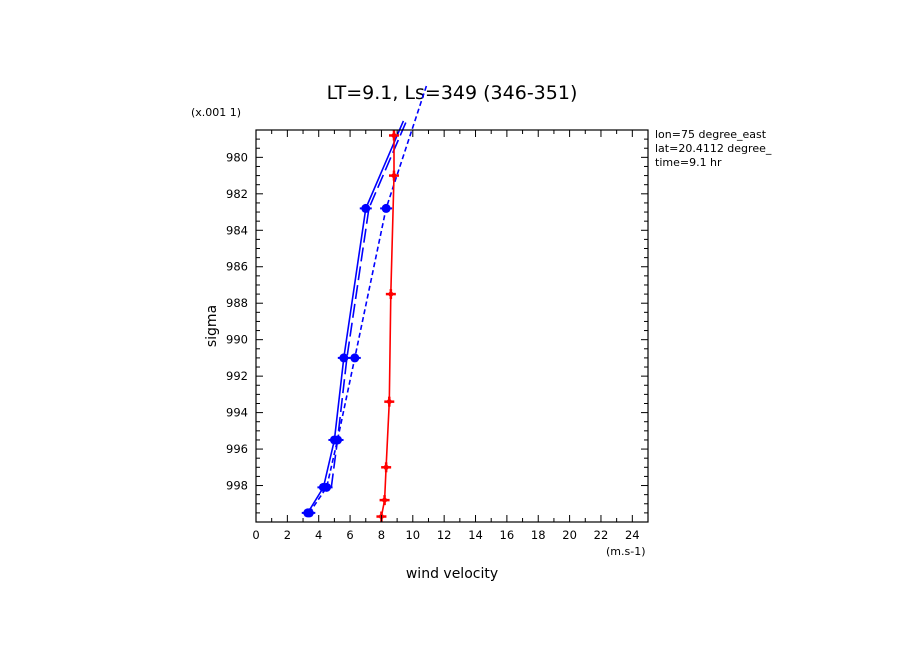  I want to click on x-tick-label: 22, so click(601, 535).